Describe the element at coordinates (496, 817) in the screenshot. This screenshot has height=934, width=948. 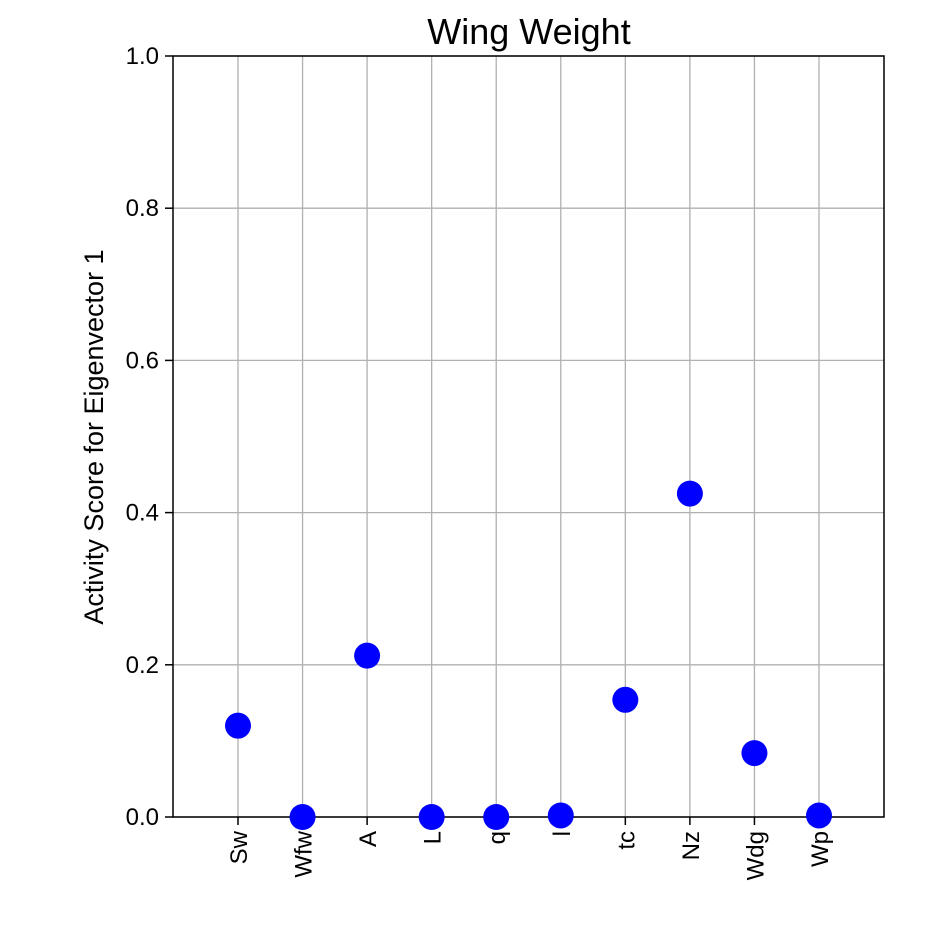
I see `data-point-q` at that location.